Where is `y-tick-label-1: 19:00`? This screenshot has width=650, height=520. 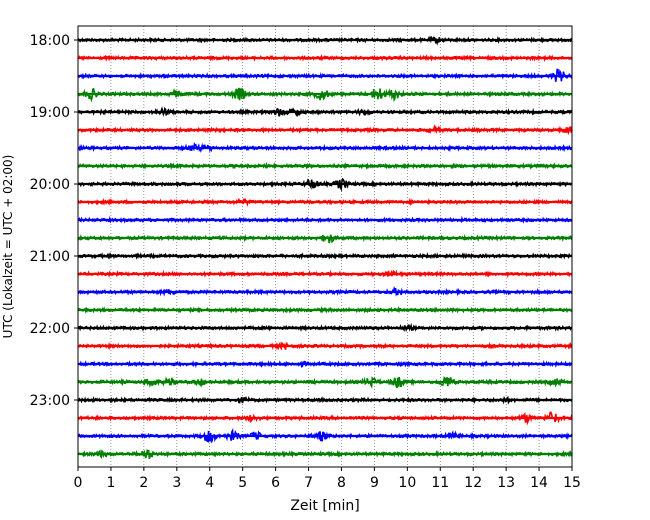
y-tick-label-1: 19:00 is located at coordinates (50, 113).